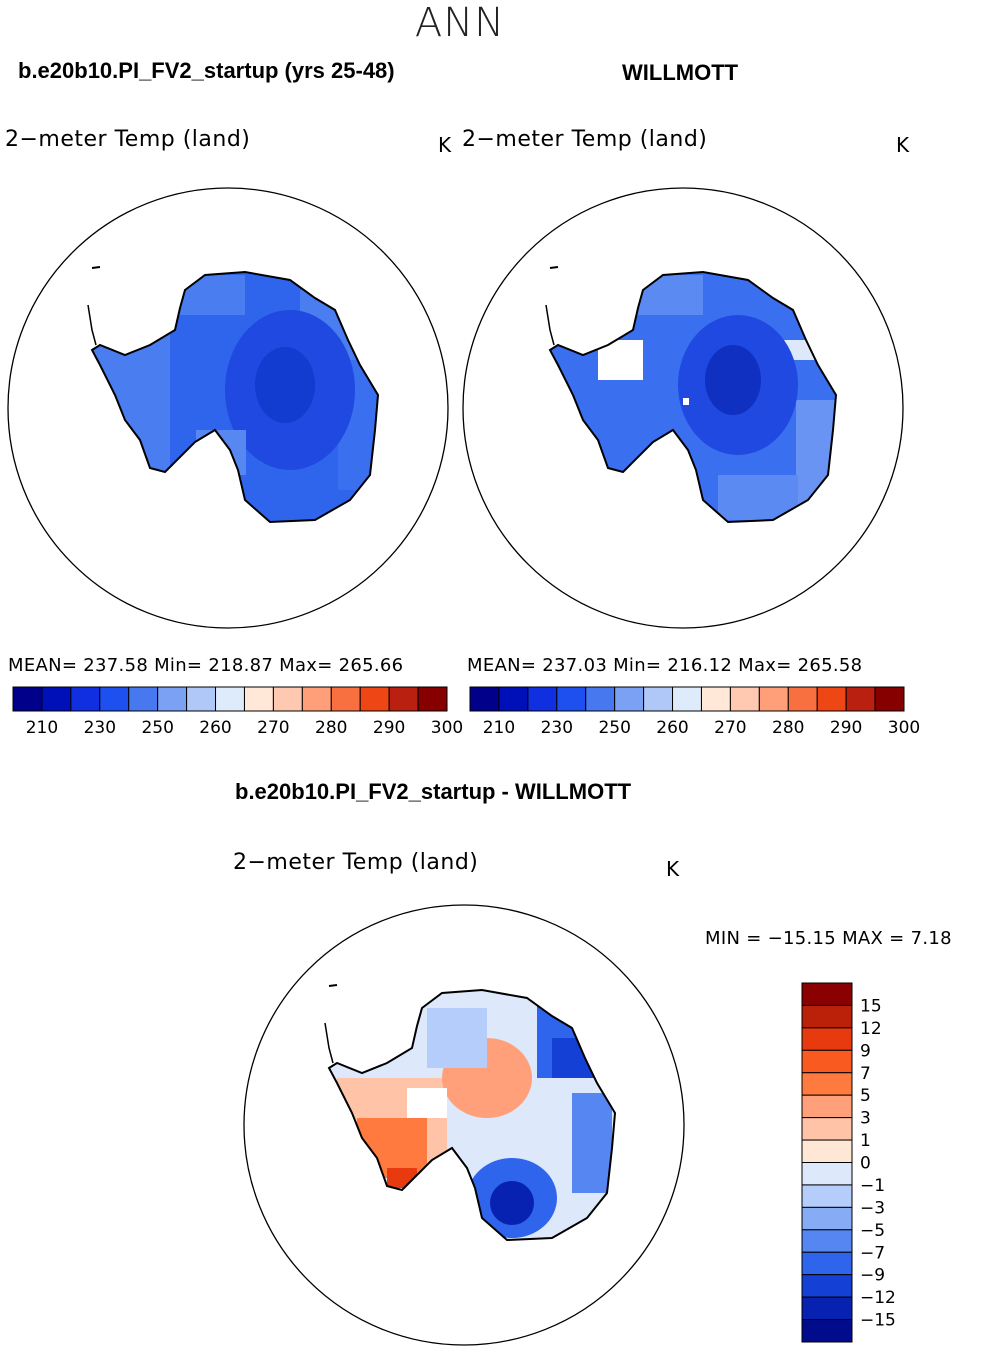 Image resolution: width=996 pixels, height=1358 pixels. What do you see at coordinates (871, 1006) in the screenshot?
I see `diff-colorbar-tick-label: 15` at bounding box center [871, 1006].